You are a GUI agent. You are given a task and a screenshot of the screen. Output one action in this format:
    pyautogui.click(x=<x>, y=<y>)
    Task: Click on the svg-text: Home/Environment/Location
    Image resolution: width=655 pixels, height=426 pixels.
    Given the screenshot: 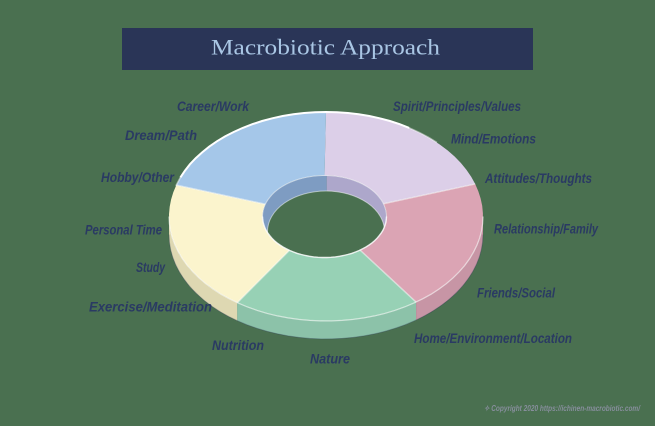 What is the action you would take?
    pyautogui.click(x=493, y=338)
    